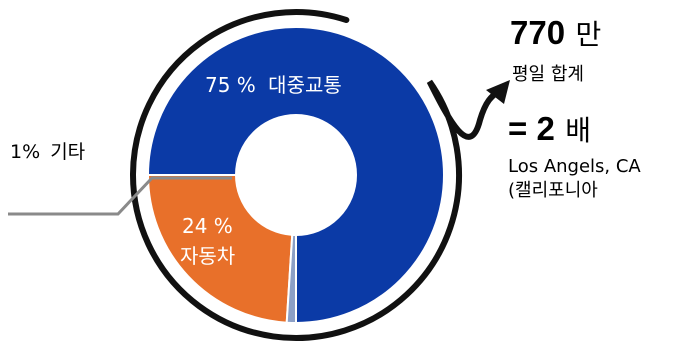 This screenshot has height=343, width=677. What do you see at coordinates (25, 152) in the screenshot?
I see `other-percent: 1%` at bounding box center [25, 152].